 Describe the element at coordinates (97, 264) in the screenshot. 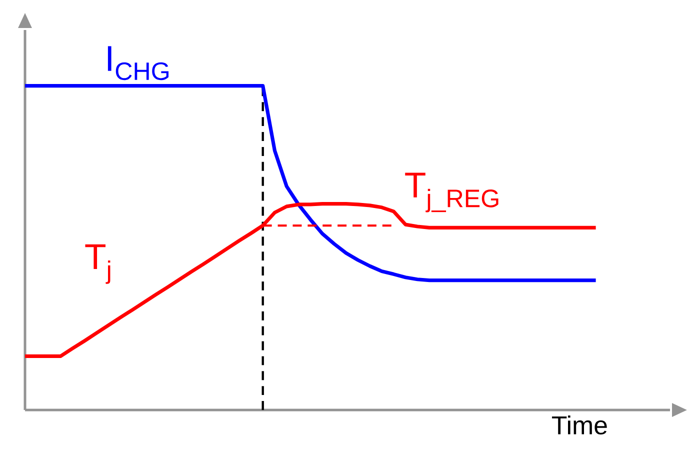

I see `series-label: T$_{j}$` at that location.